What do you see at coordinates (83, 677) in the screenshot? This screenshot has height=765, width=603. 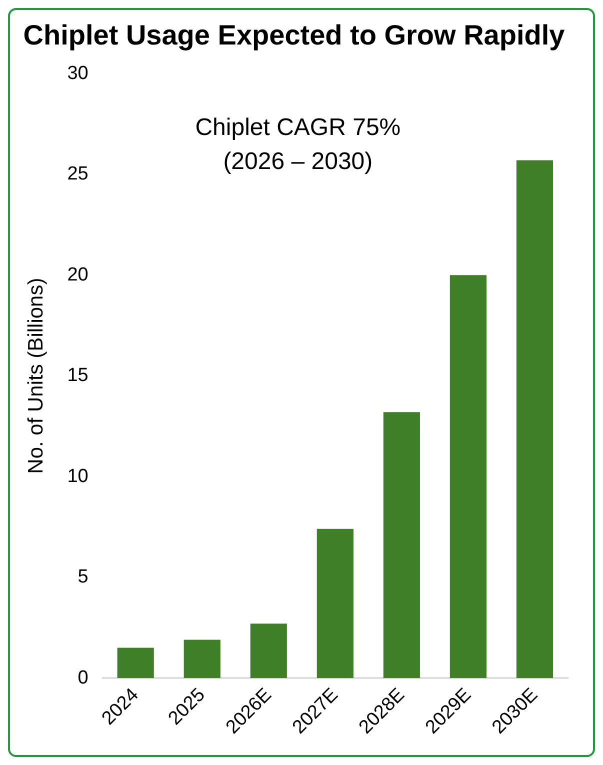 I see `y-tick-label: 0` at bounding box center [83, 677].